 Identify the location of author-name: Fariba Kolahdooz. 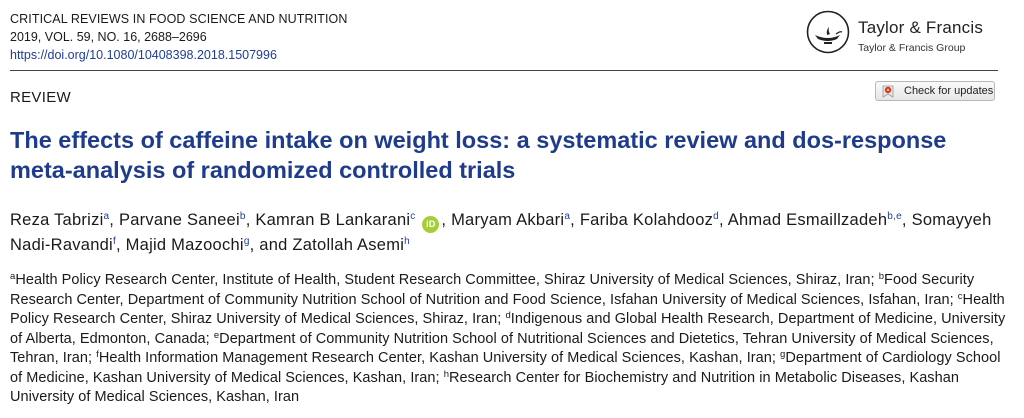
(646, 220).